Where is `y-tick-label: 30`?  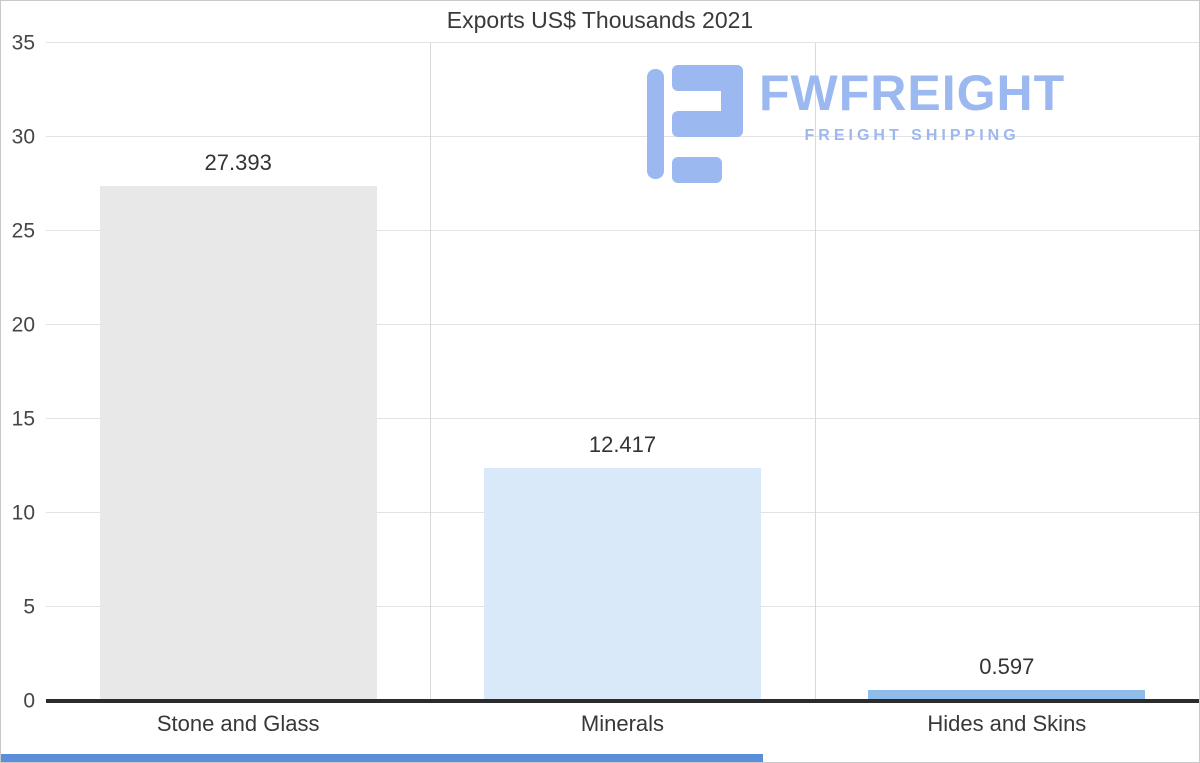
y-tick-label: 30 is located at coordinates (23, 137).